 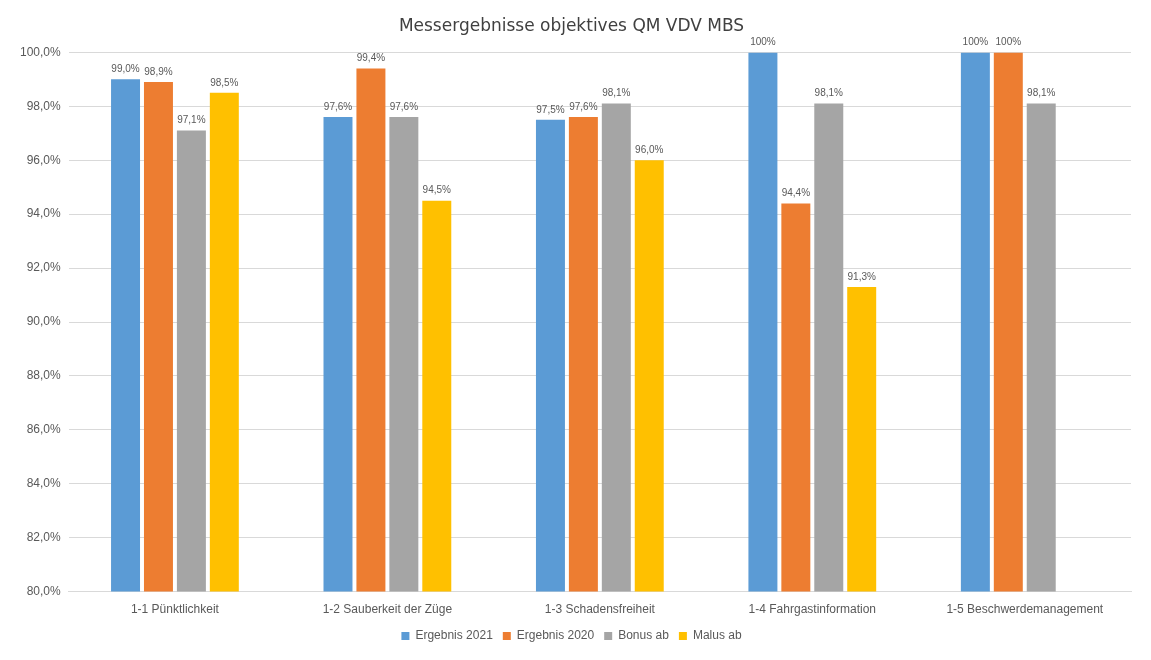 I want to click on y-tick-label: 96,0%, so click(x=44, y=159).